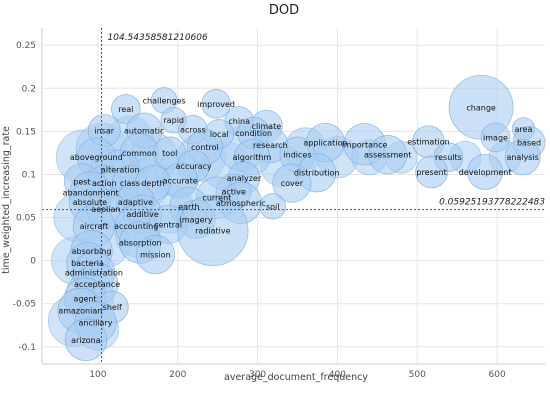 The width and height of the screenshot is (550, 405). I want to click on bubble-label: assessment, so click(387, 155).